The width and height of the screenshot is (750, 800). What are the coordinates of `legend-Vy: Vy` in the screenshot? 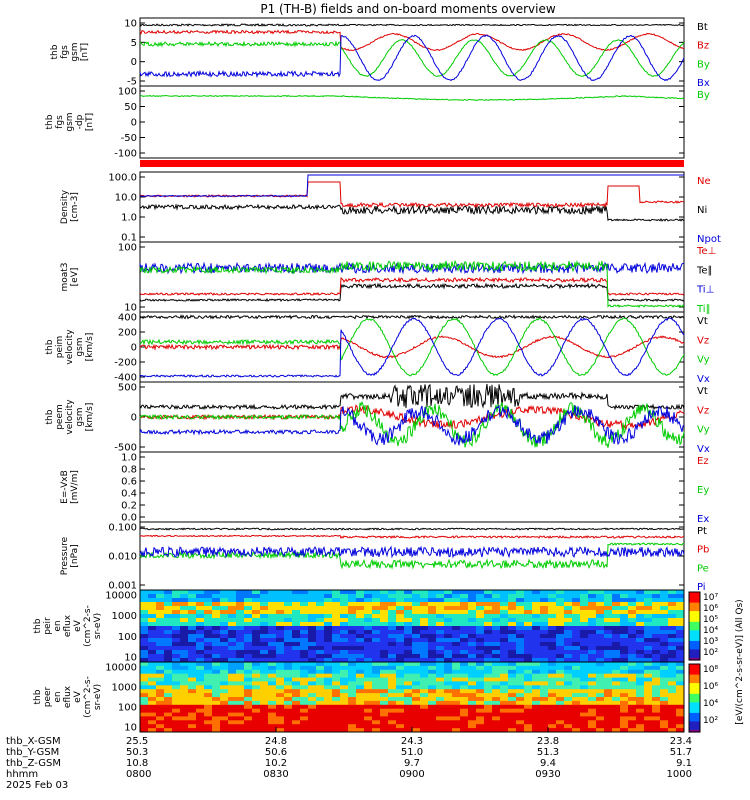 It's located at (703, 360).